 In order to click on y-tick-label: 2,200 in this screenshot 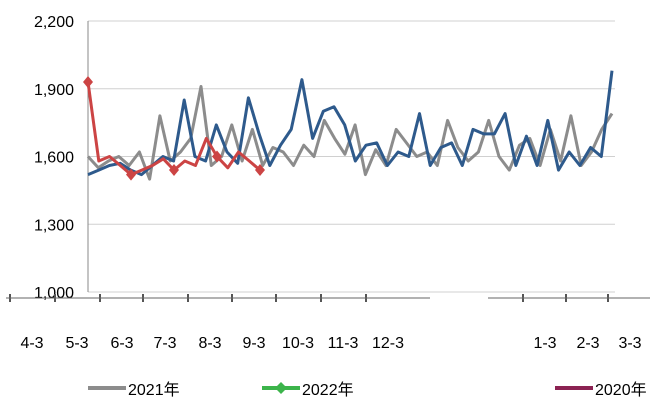, I will do `click(54, 22)`.